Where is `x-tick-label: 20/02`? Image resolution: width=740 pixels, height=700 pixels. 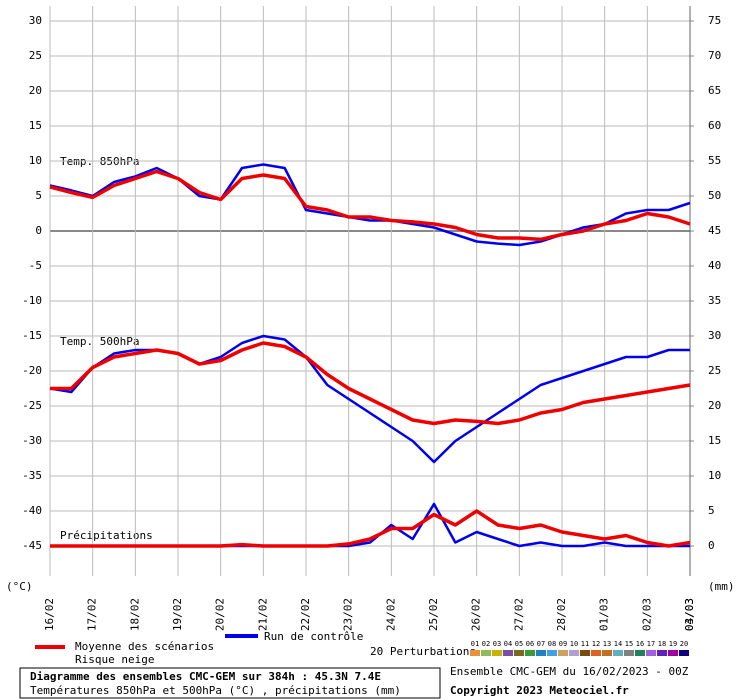 x-tick-label: 20/02 is located at coordinates (220, 614).